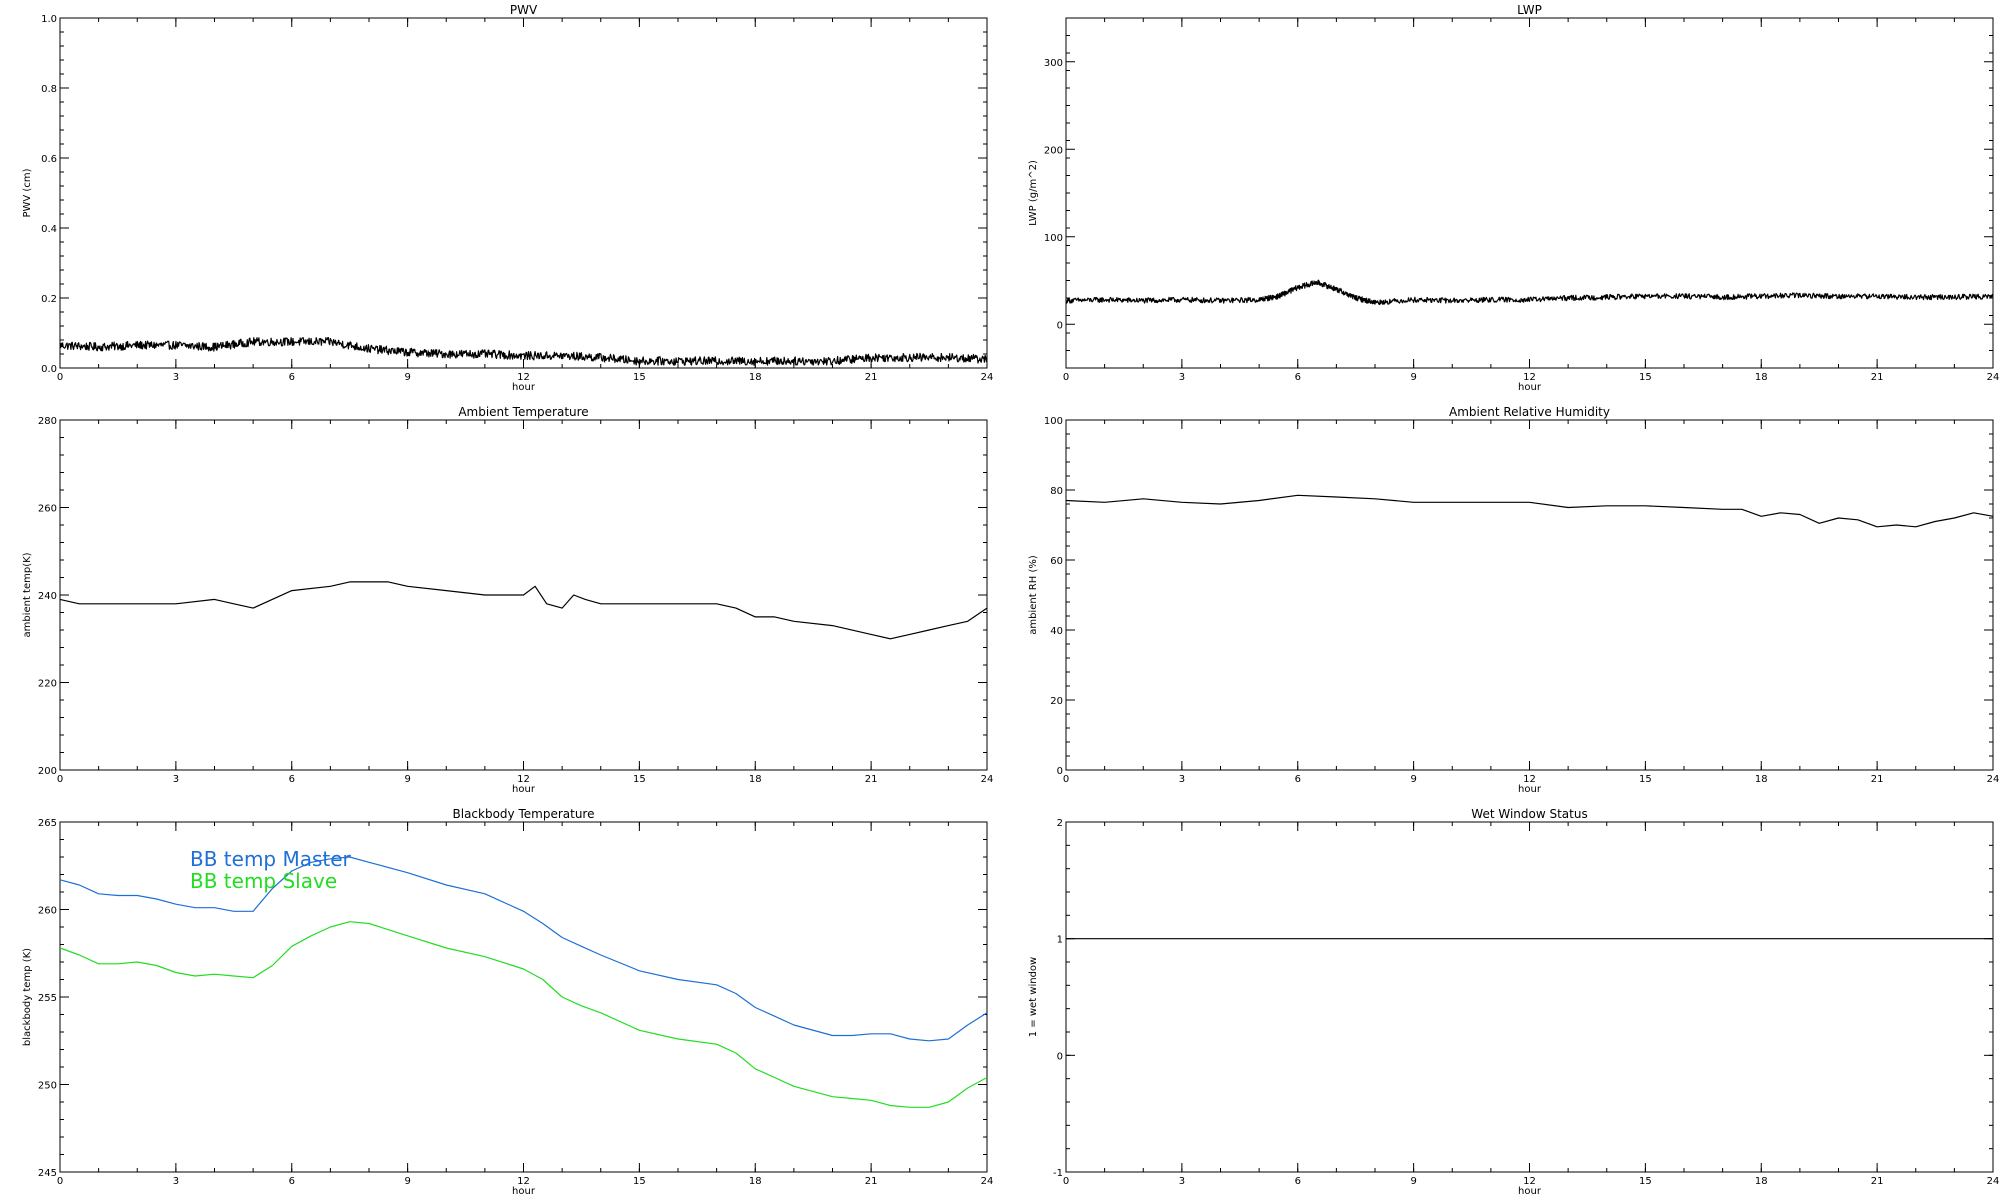 The image size is (2000, 1200). Describe the element at coordinates (271, 859) in the screenshot. I see `legend-entry: BB temp Master` at that location.